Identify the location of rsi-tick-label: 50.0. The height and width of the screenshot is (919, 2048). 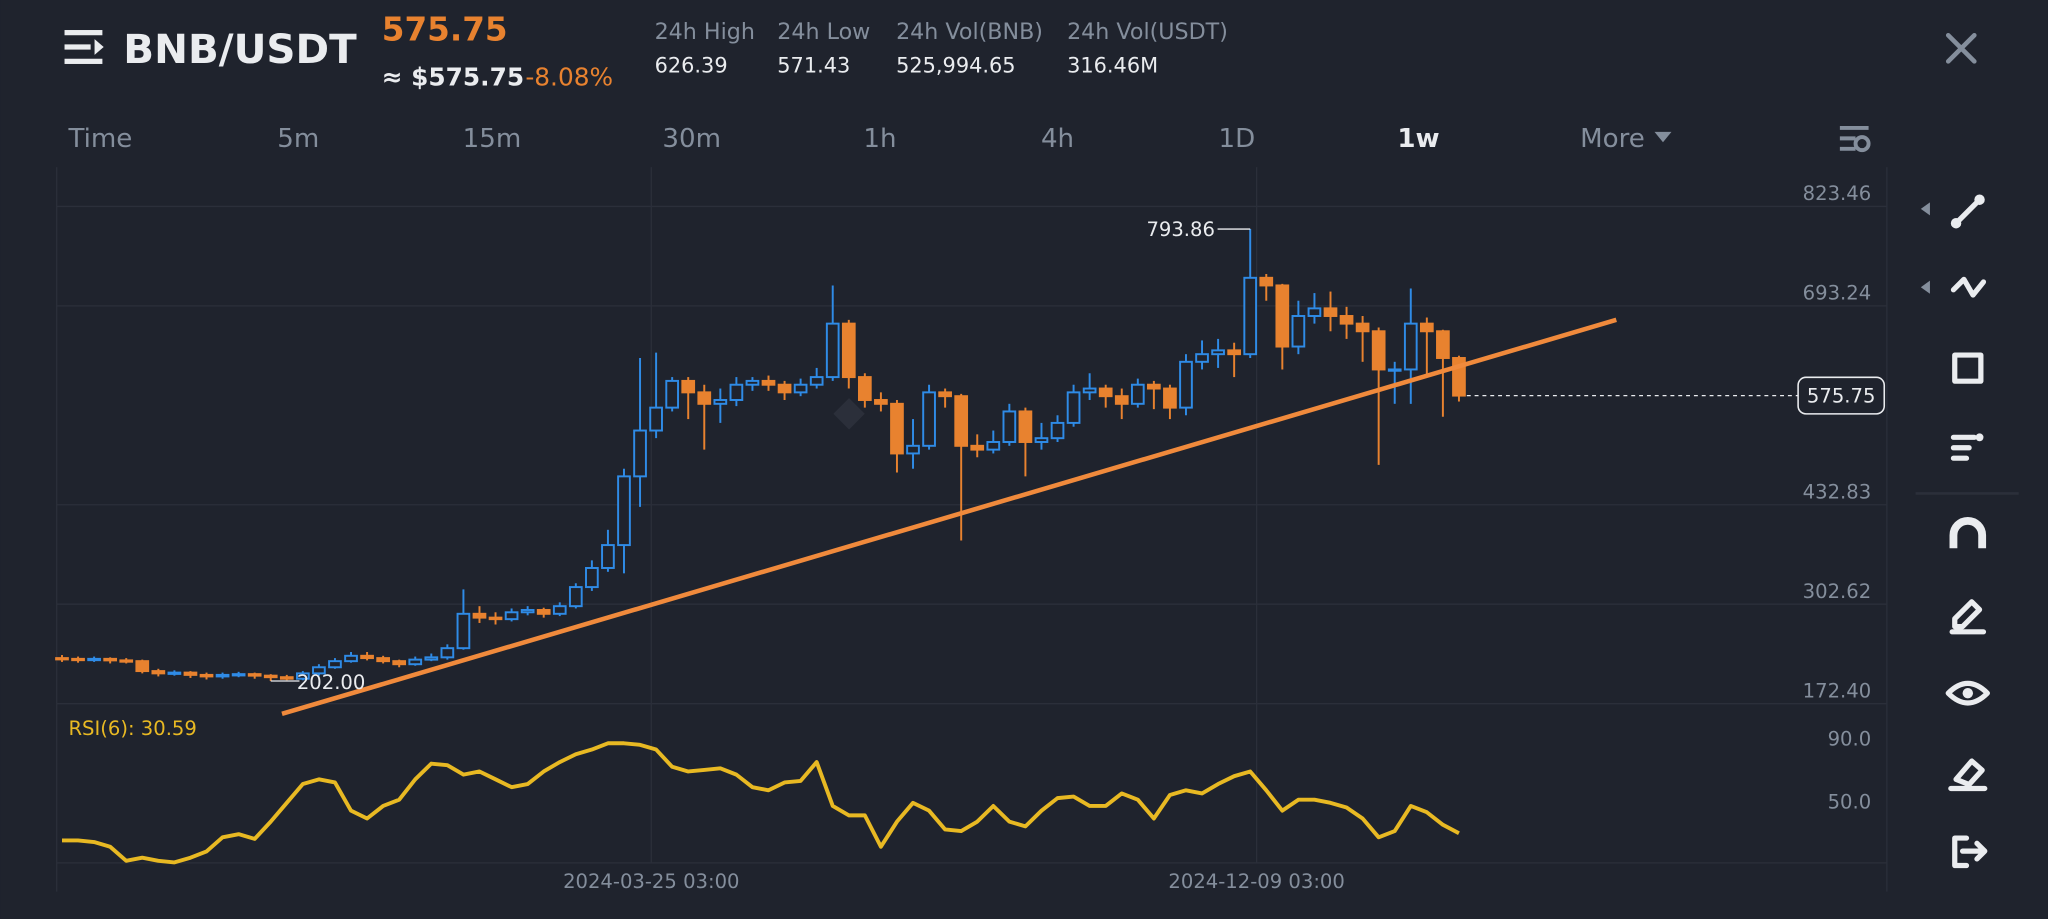
(1850, 801).